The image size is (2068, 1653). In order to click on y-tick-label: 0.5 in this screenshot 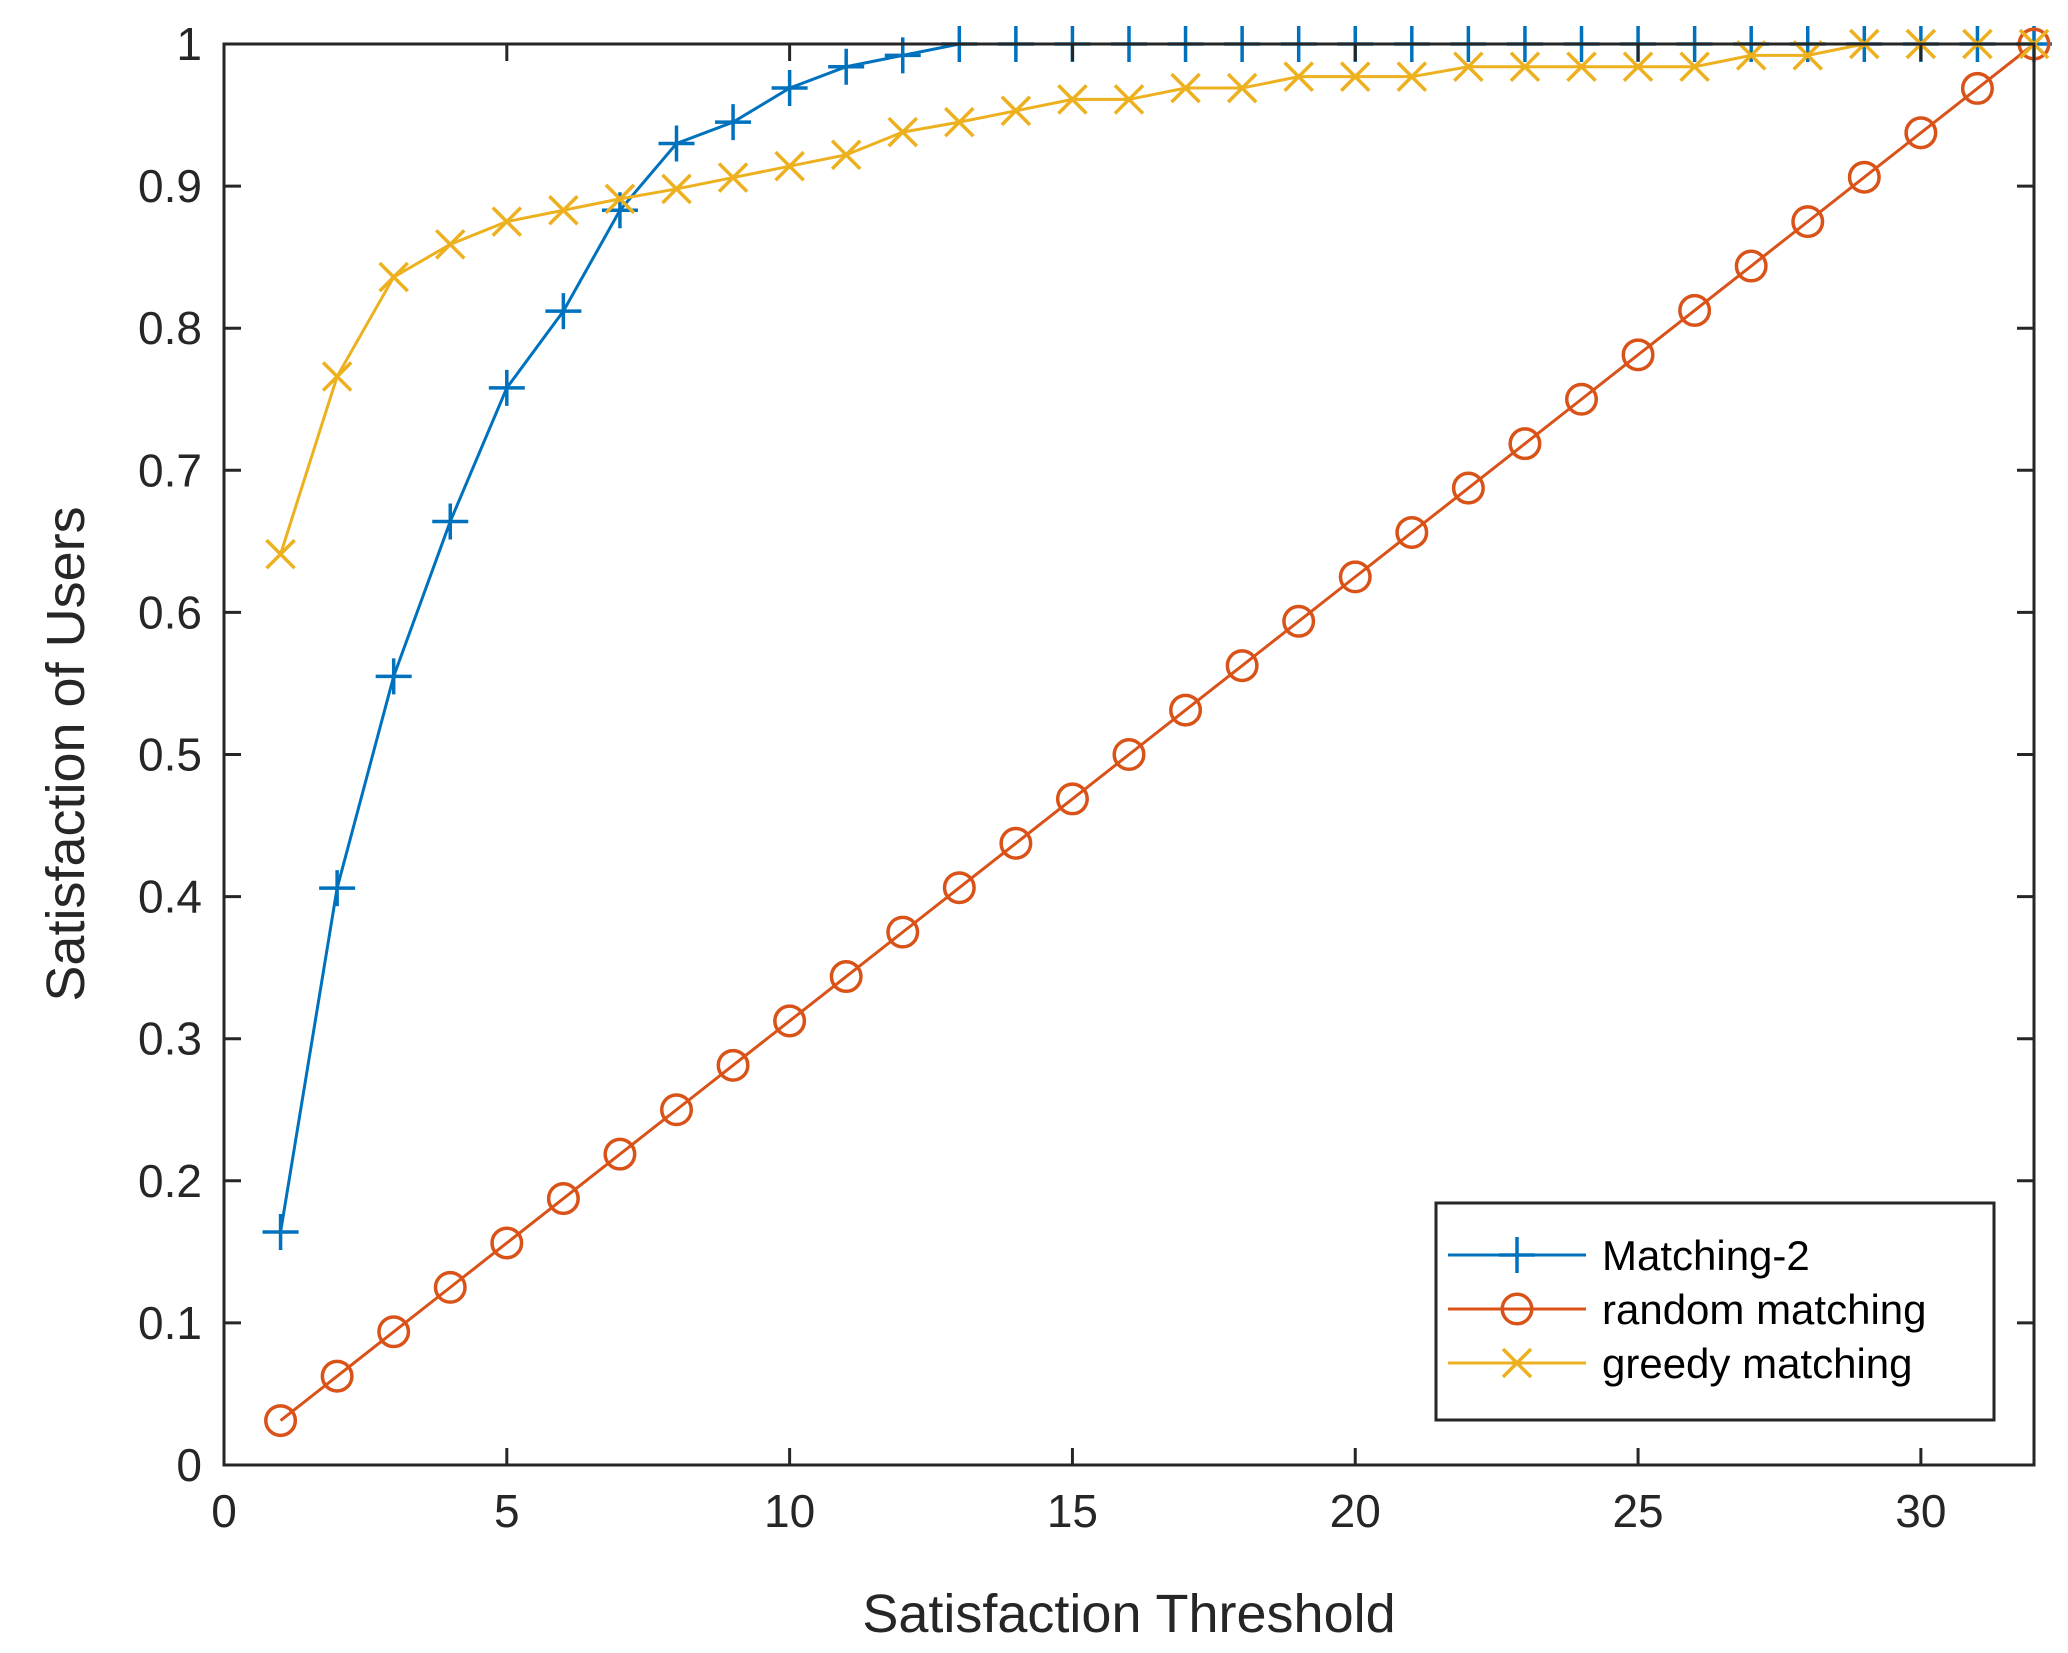, I will do `click(170, 755)`.